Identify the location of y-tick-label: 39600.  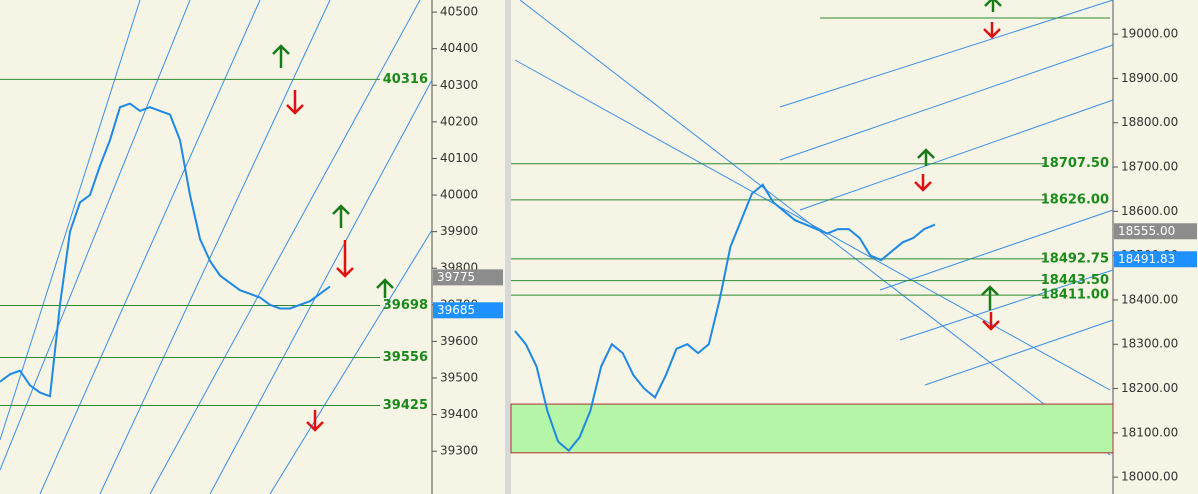
(459, 341).